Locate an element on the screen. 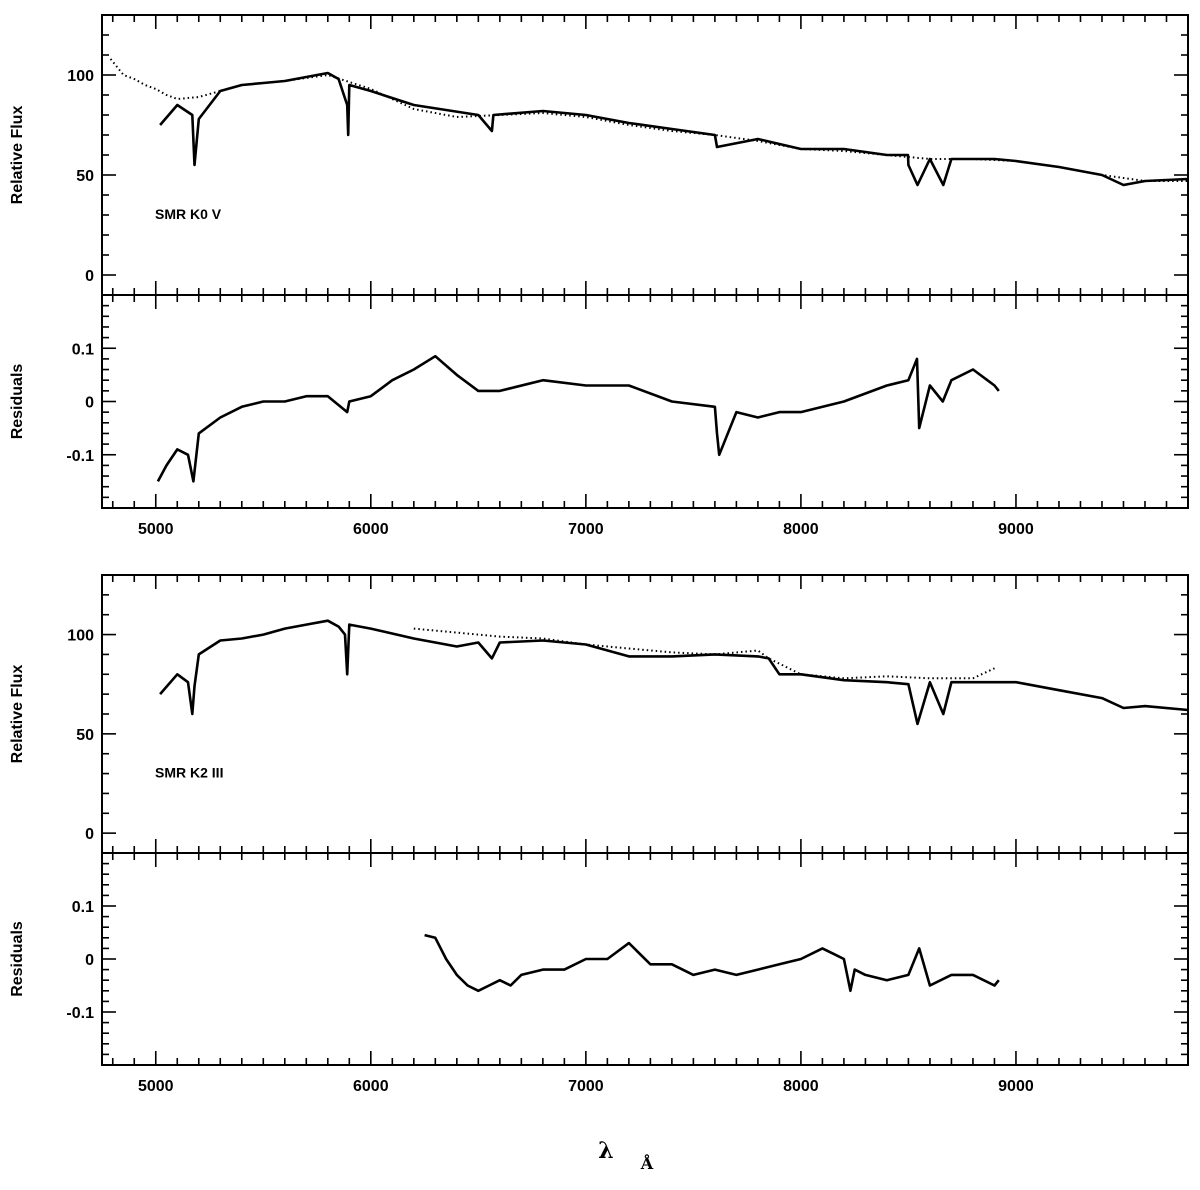 This screenshot has width=1200, height=1190. top-residuals-xtick-label: 9000 is located at coordinates (1016, 529).